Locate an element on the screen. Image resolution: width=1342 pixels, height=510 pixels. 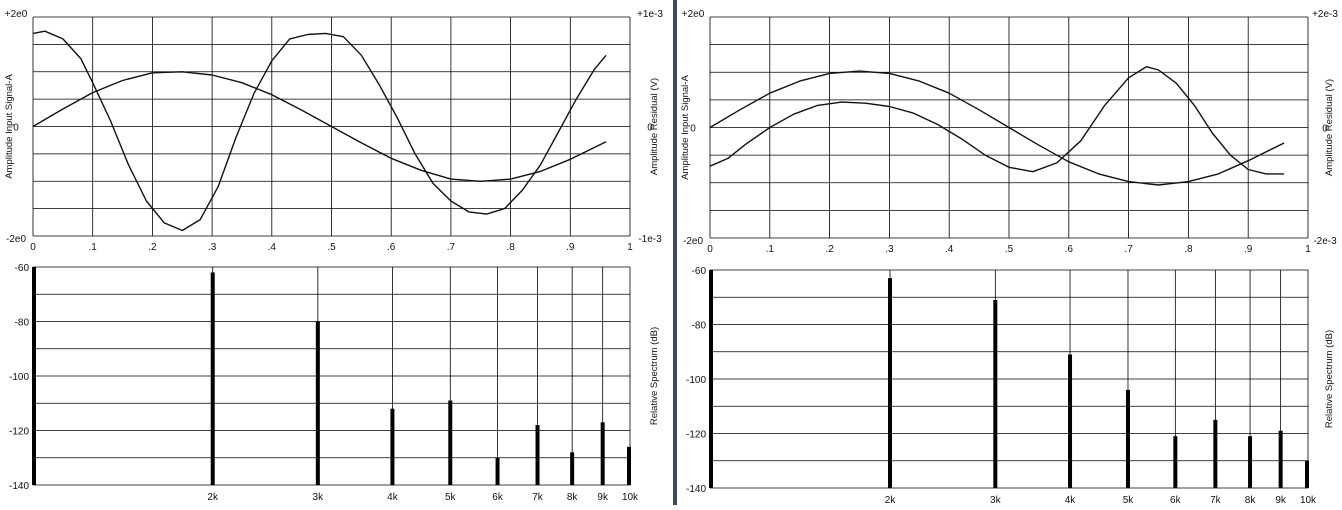
panel-divider is located at coordinates (675, 252).